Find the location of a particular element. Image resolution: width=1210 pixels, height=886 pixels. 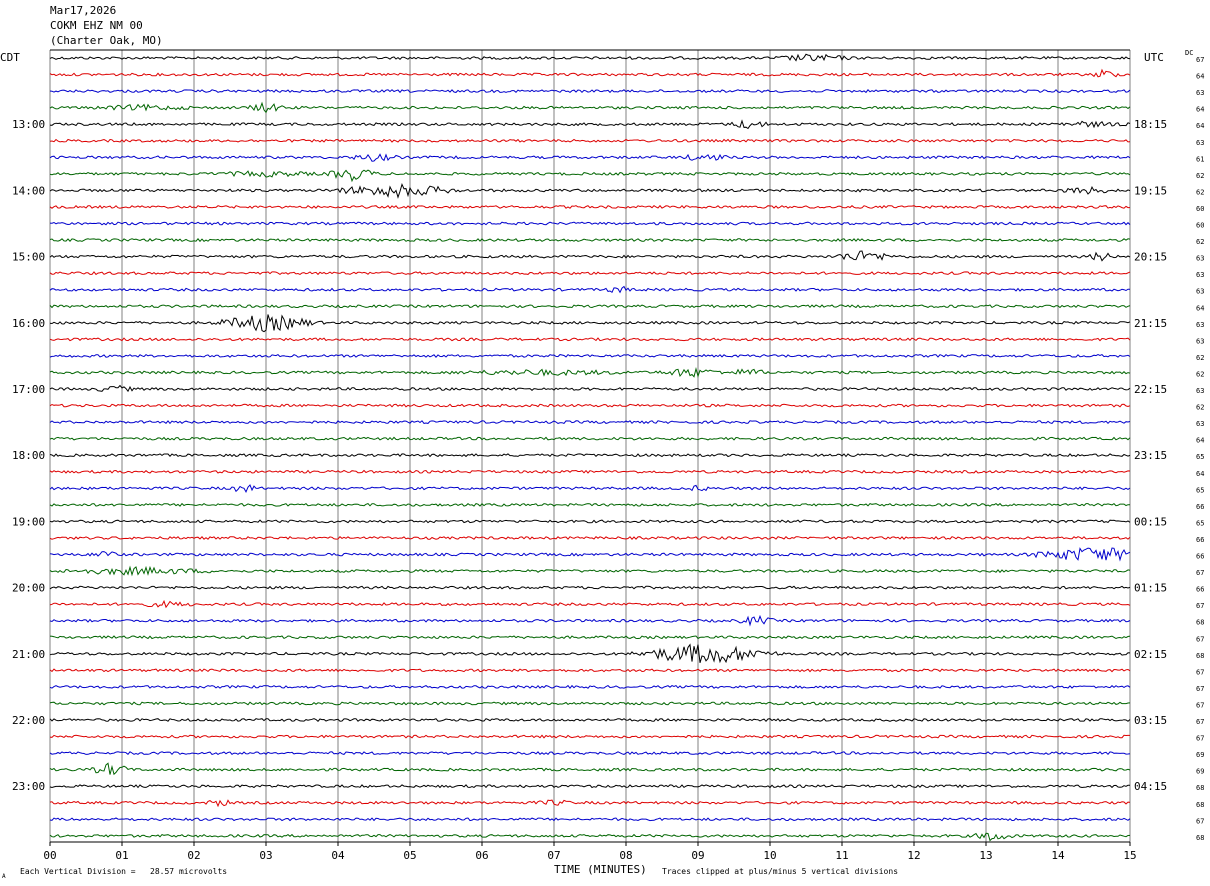

cdt-hour-label: 17:00 is located at coordinates (28, 389).